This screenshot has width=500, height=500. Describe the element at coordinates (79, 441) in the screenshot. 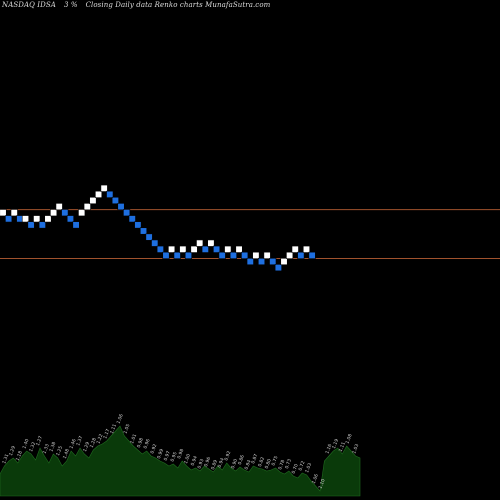

I see `volume-label-12: 1.37` at that location.